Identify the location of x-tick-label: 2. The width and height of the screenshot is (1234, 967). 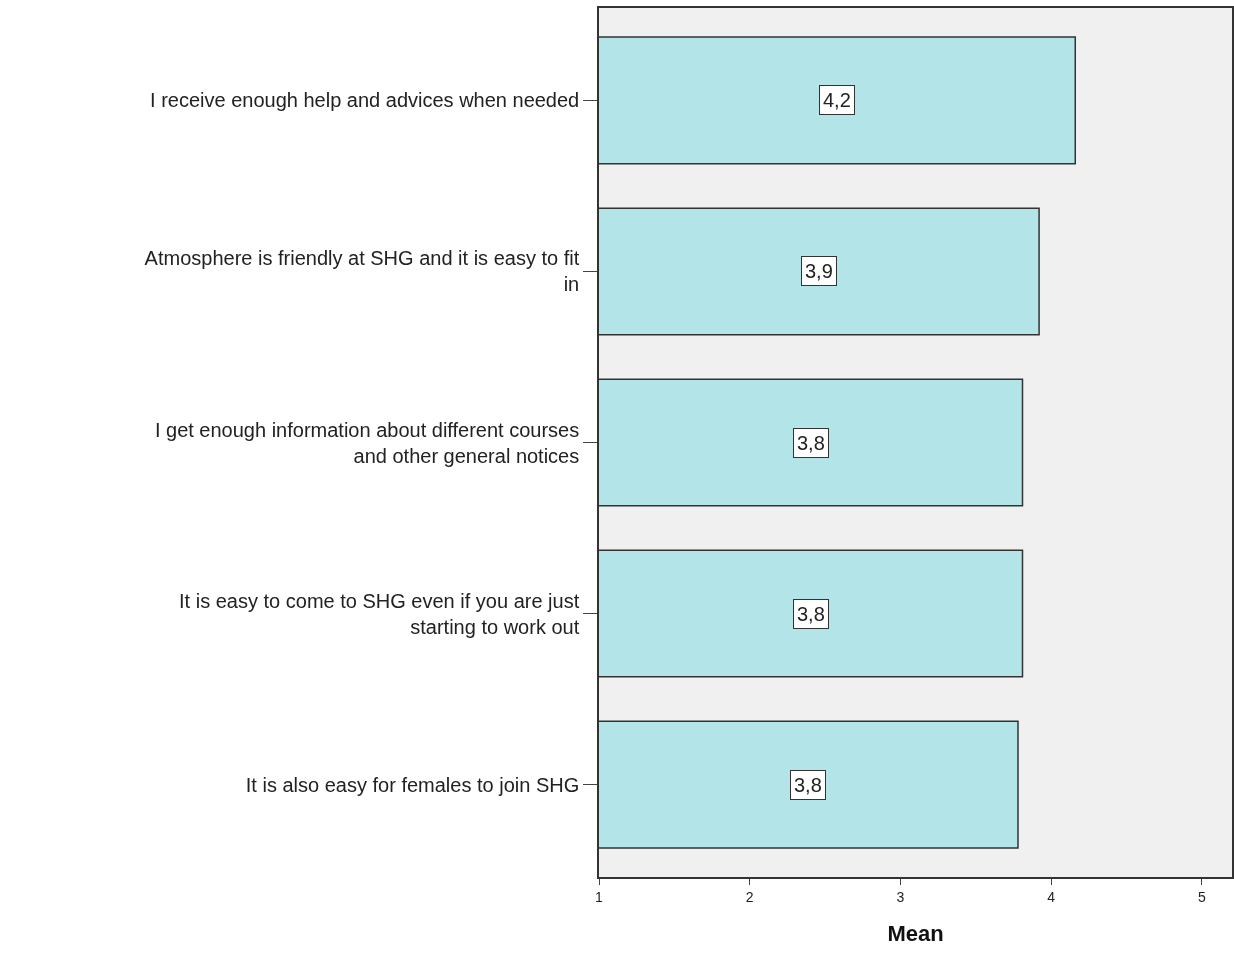
(749, 896).